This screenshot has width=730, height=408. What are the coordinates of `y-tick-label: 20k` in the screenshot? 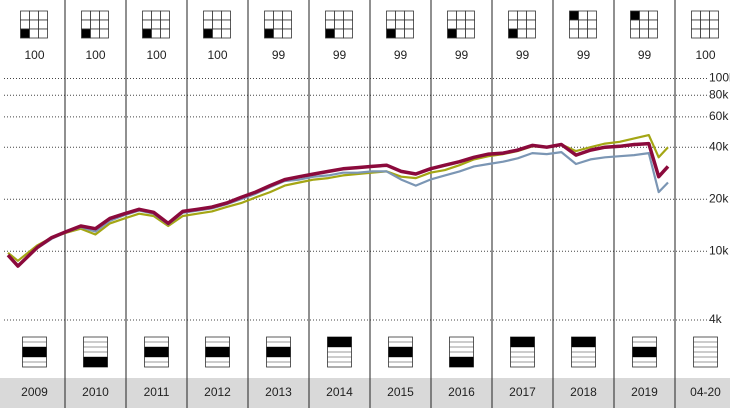 It's located at (719, 198).